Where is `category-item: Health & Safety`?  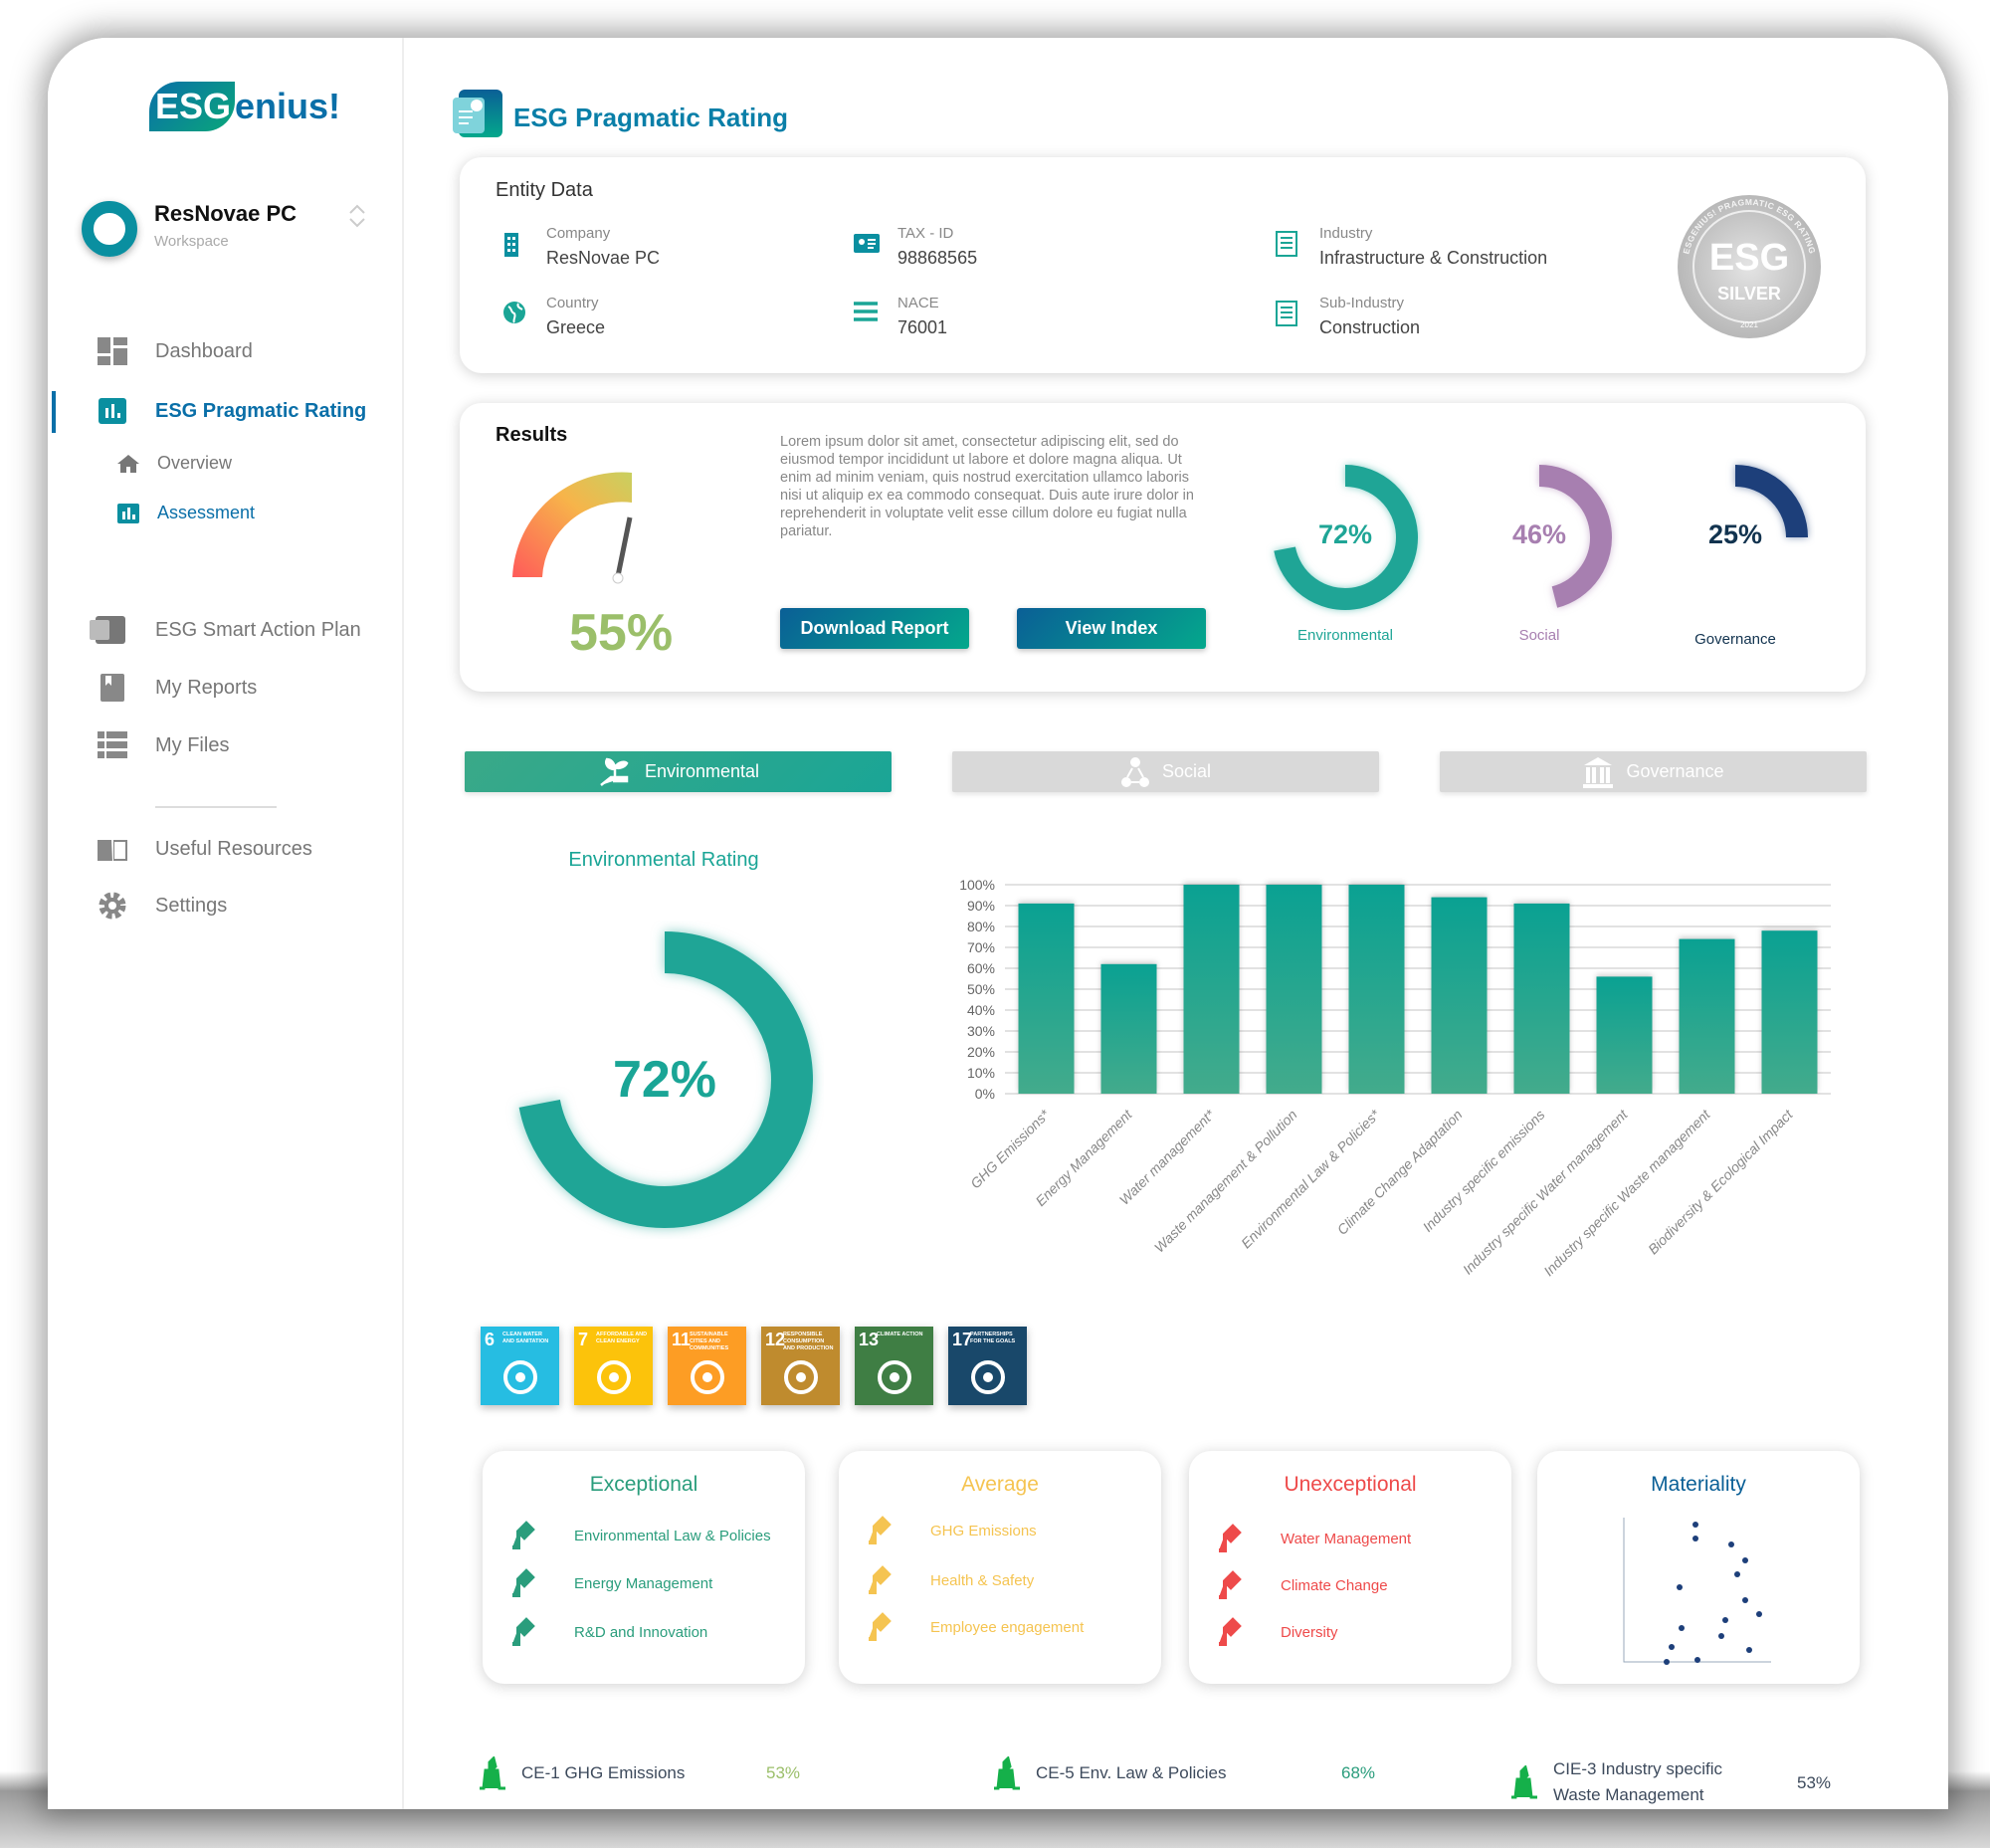
category-item: Health & Safety is located at coordinates (947, 1580).